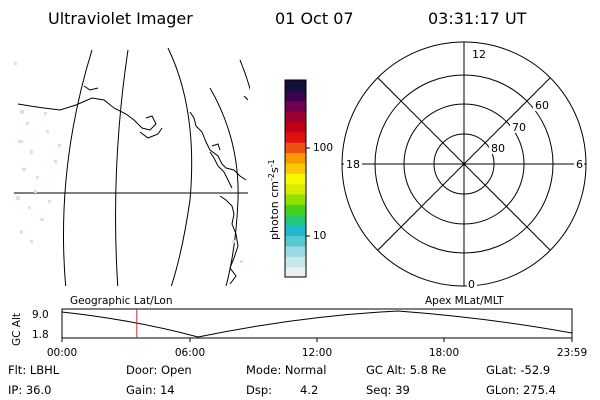 Image resolution: width=600 pixels, height=400 pixels. Describe the element at coordinates (479, 54) in the screenshot. I see `mlt-label-12: 12` at that location.